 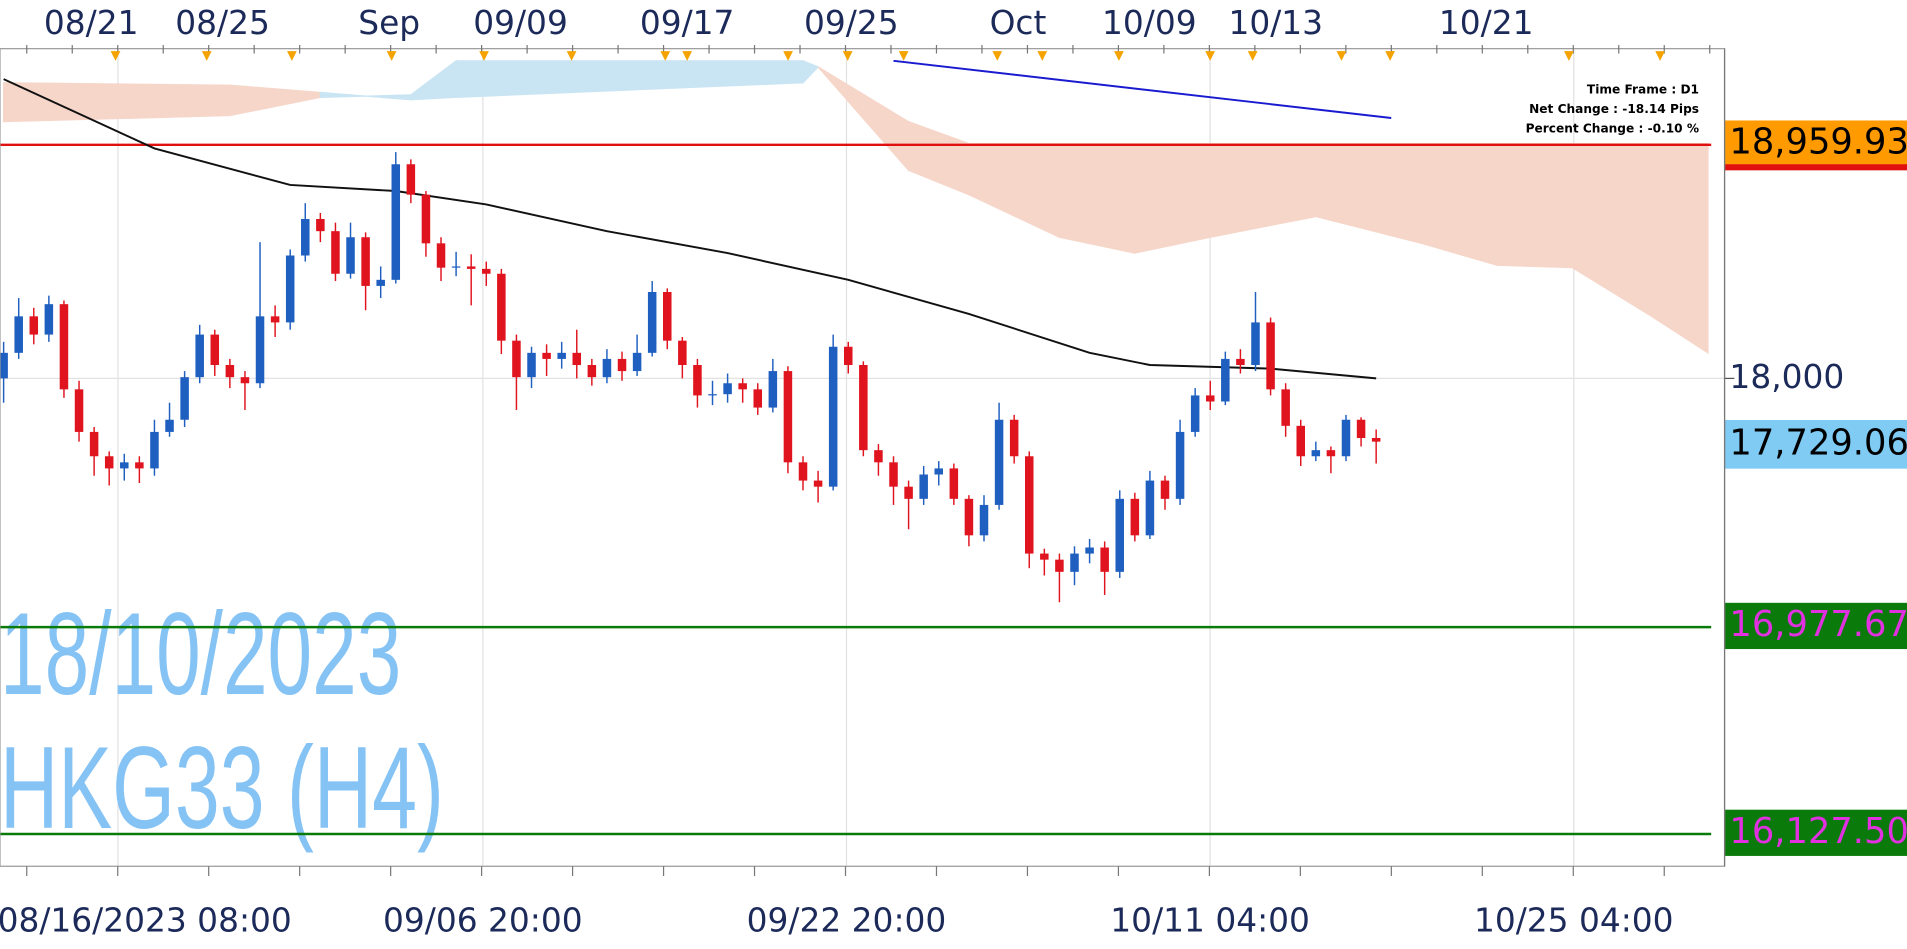 I want to click on top-date-label: Oct, so click(x=1018, y=23).